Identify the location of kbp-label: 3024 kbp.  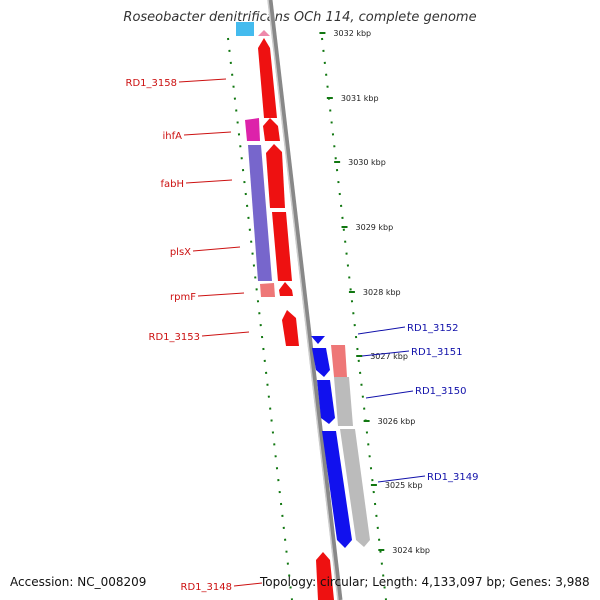
(411, 550).